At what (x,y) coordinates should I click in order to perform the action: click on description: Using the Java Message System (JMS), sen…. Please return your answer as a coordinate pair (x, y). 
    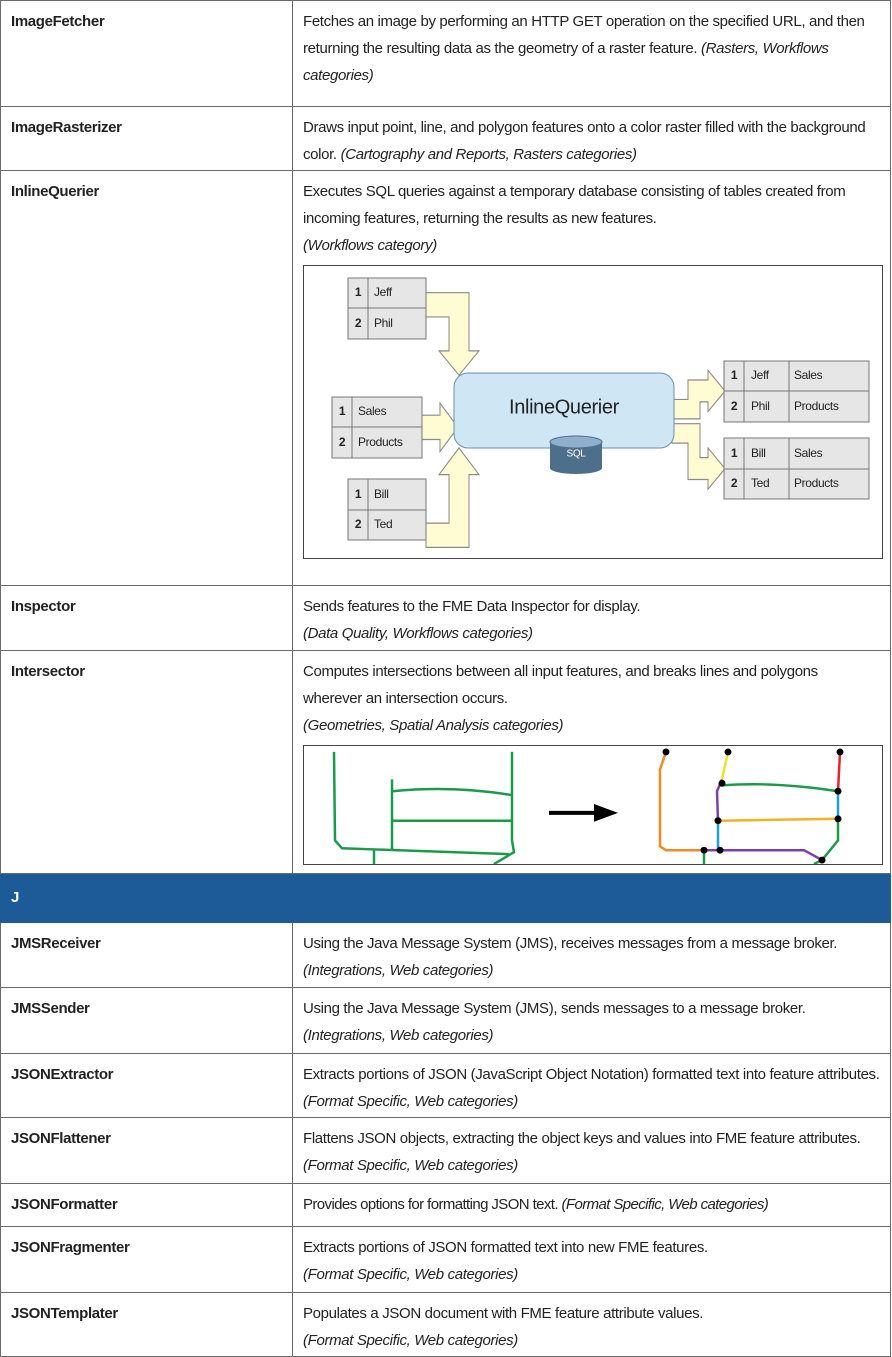
    Looking at the image, I should click on (554, 1008).